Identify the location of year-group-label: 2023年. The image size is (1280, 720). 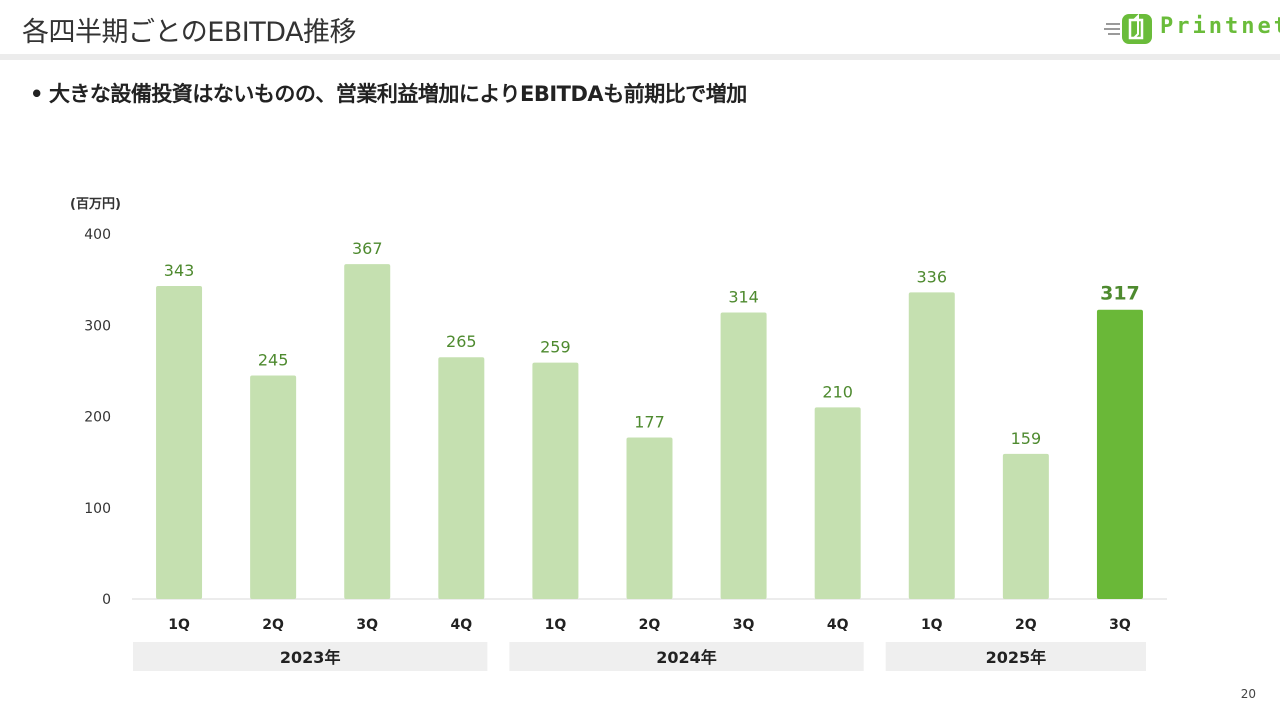
(310, 657).